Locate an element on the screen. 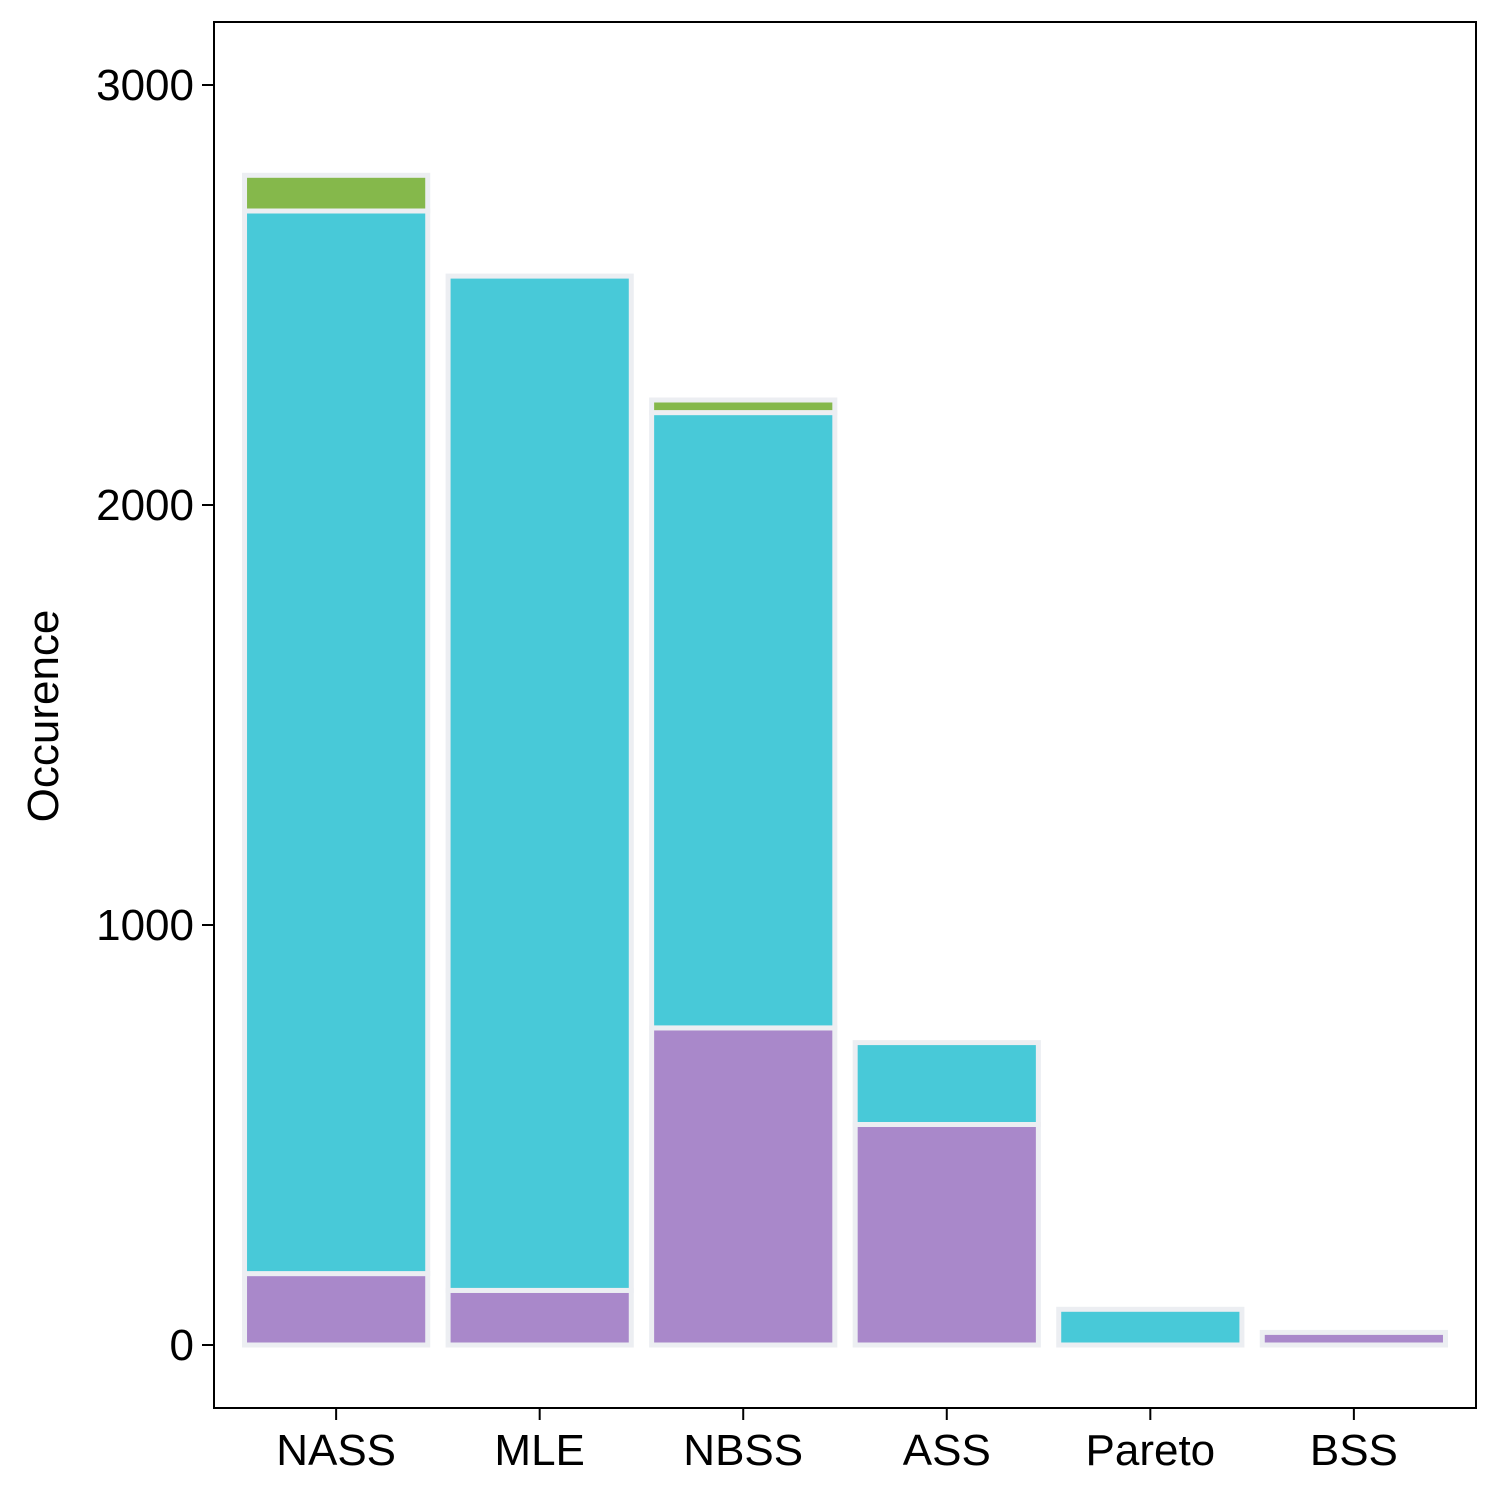 The width and height of the screenshot is (1500, 1505). y-tick-label-0: 0 is located at coordinates (182, 1345).